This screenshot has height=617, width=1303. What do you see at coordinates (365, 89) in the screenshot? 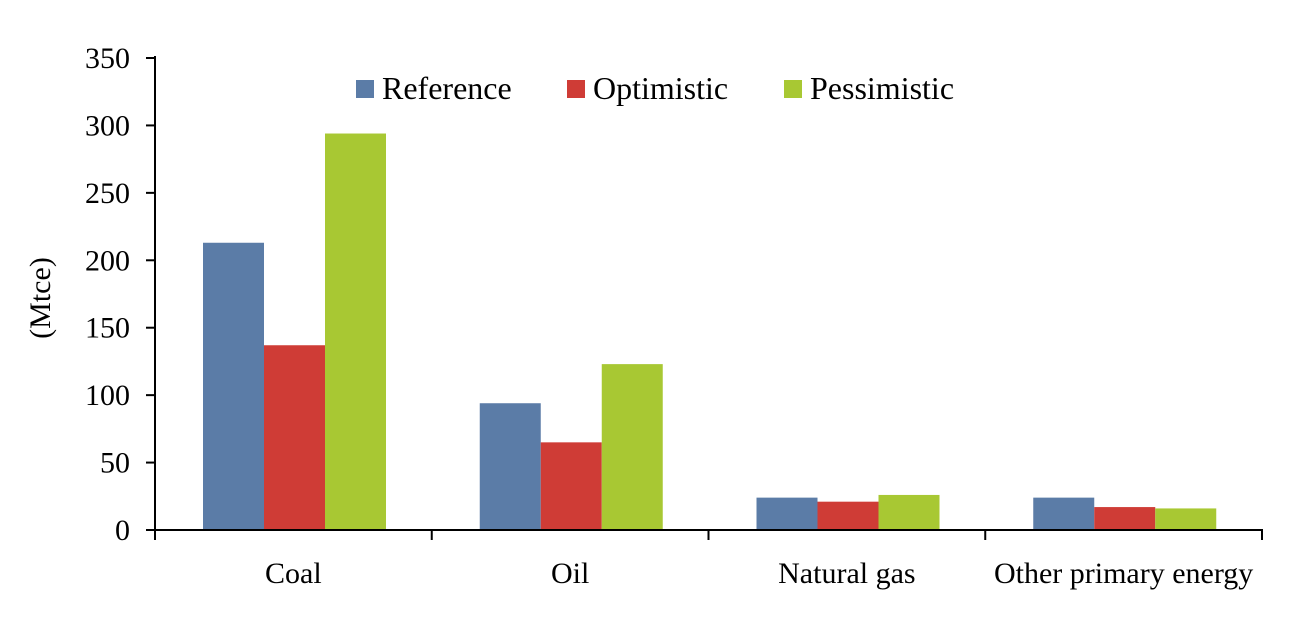
I see `legend-swatch-reference` at bounding box center [365, 89].